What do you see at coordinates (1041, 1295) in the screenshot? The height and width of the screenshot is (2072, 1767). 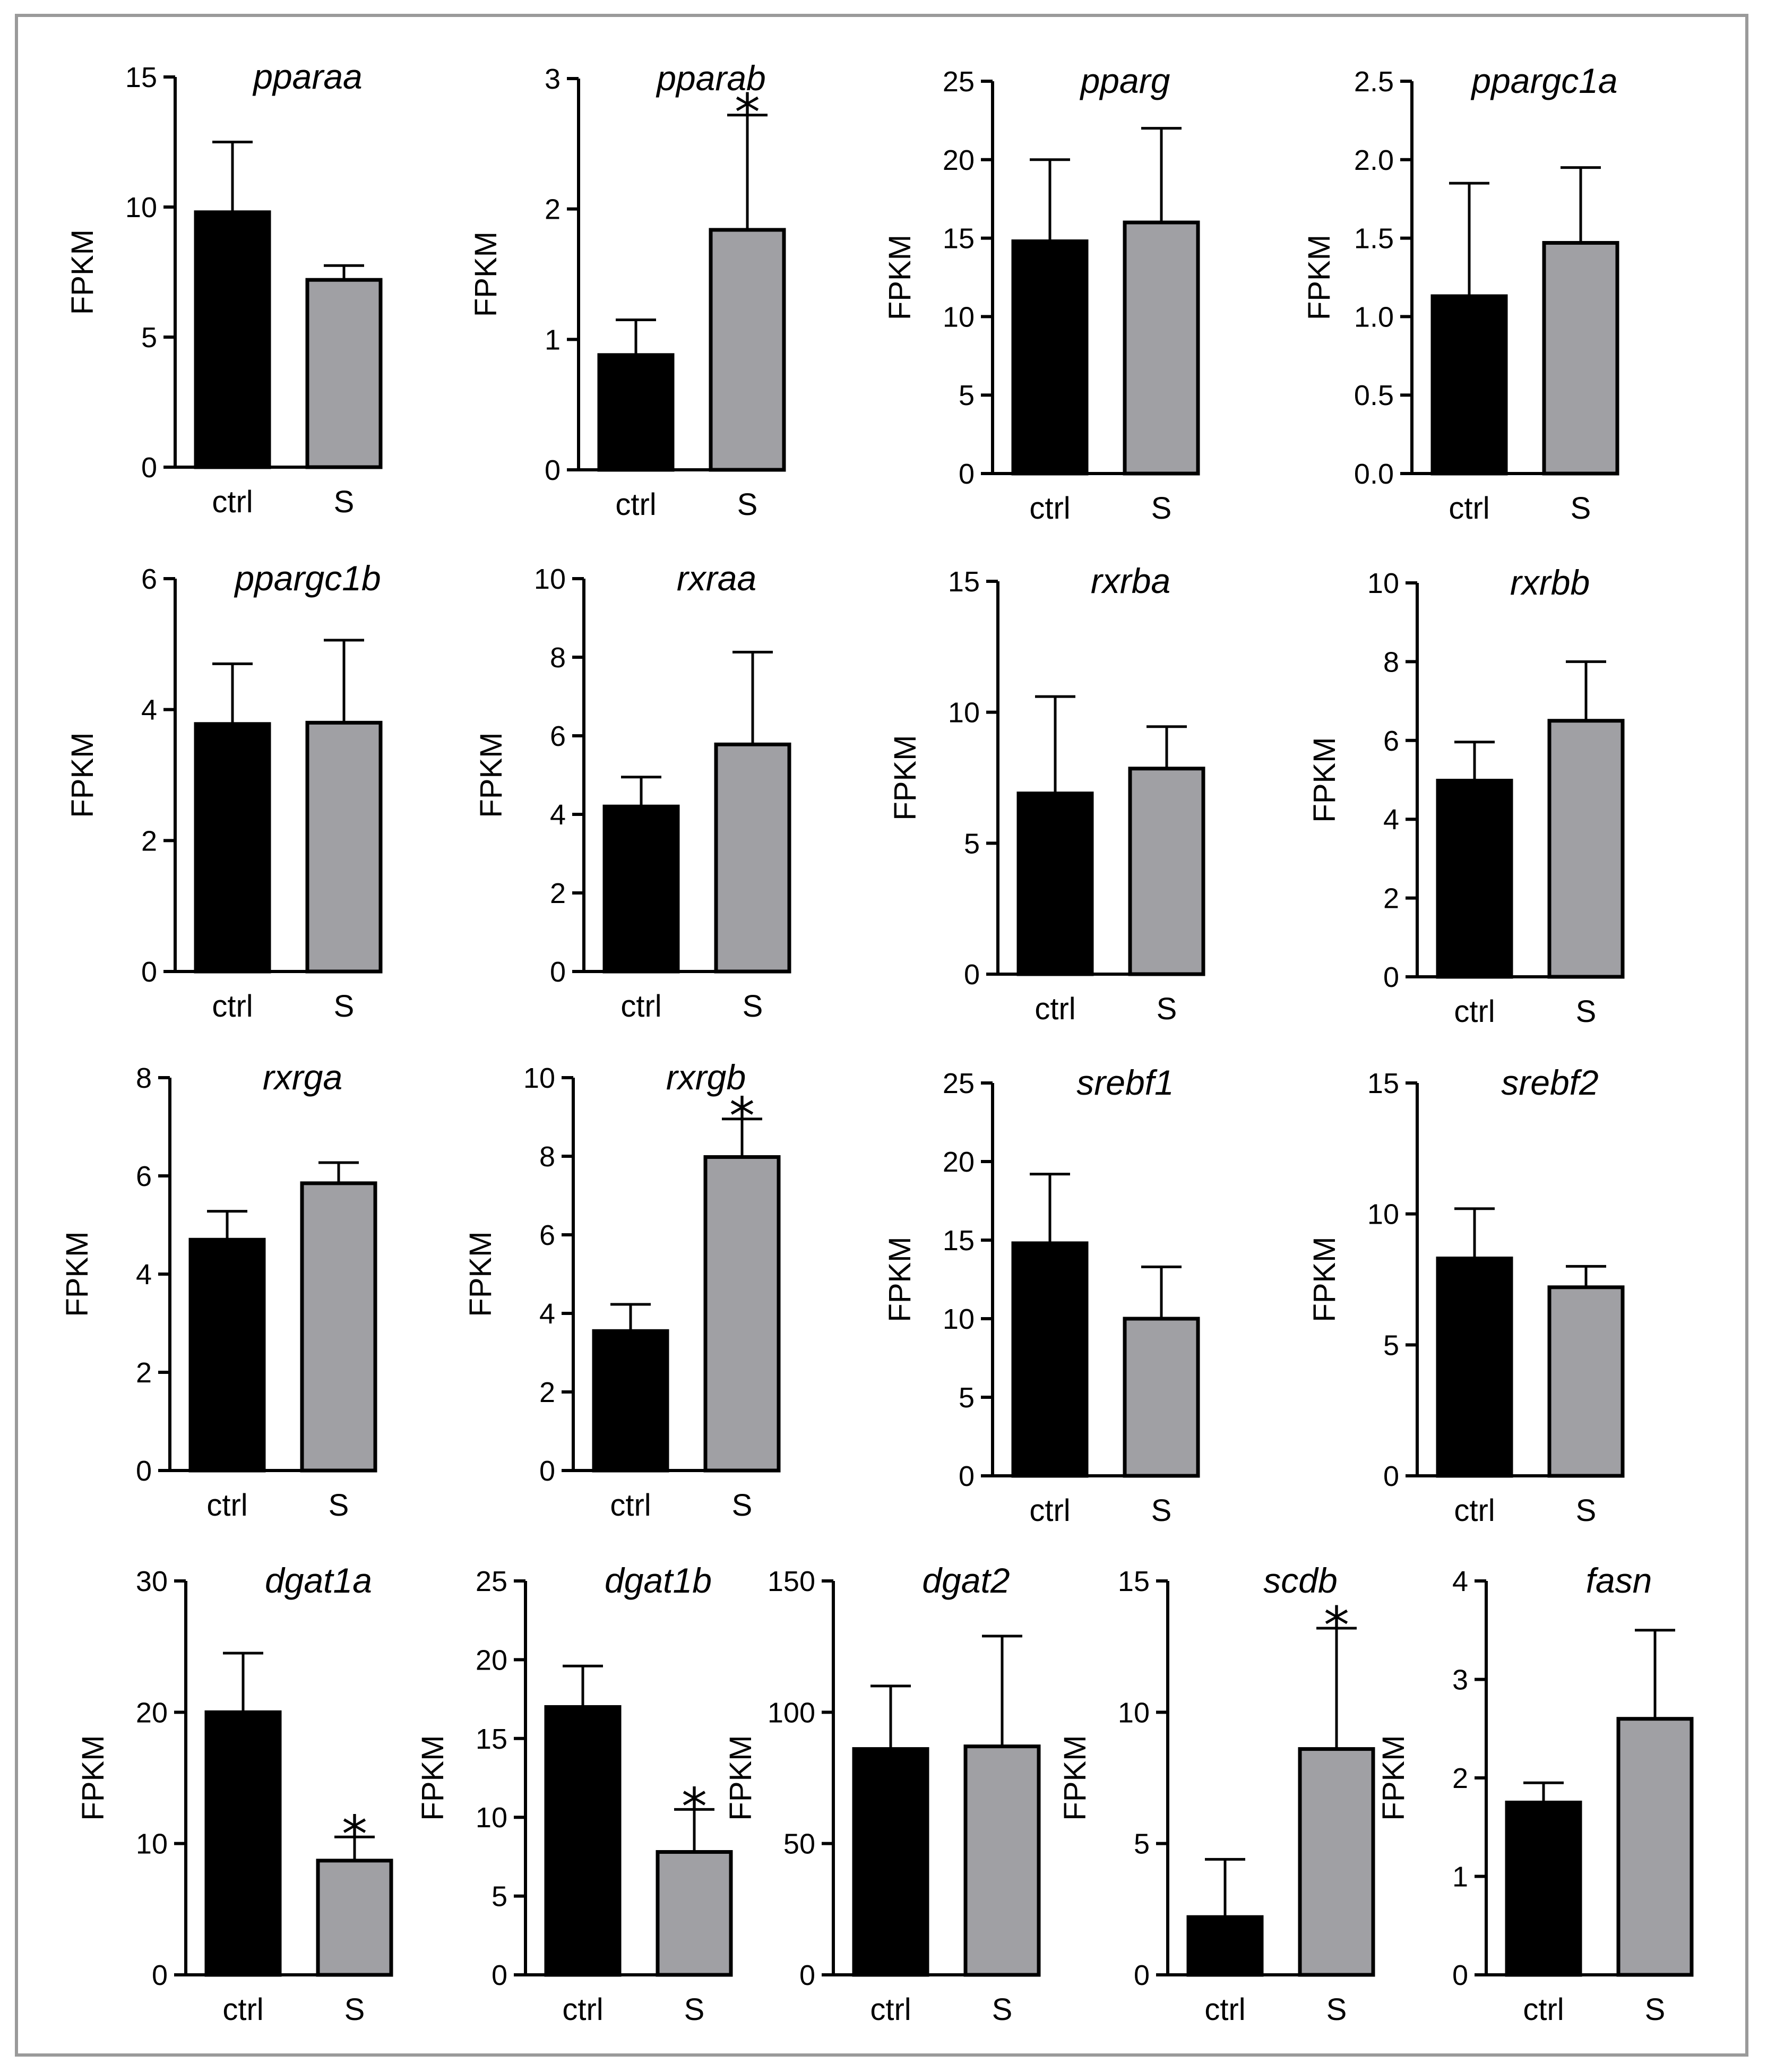 I see `chart-panel-srebf1: 0 5 10 15 20 25 FPKM srebf1 ctrl S` at bounding box center [1041, 1295].